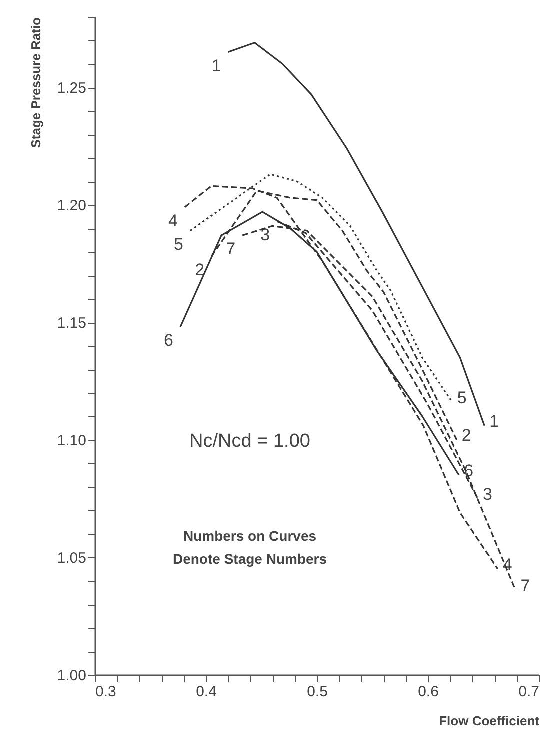  Describe the element at coordinates (36, 82) in the screenshot. I see `y-axis-title: Stage Pressure Ratio` at that location.